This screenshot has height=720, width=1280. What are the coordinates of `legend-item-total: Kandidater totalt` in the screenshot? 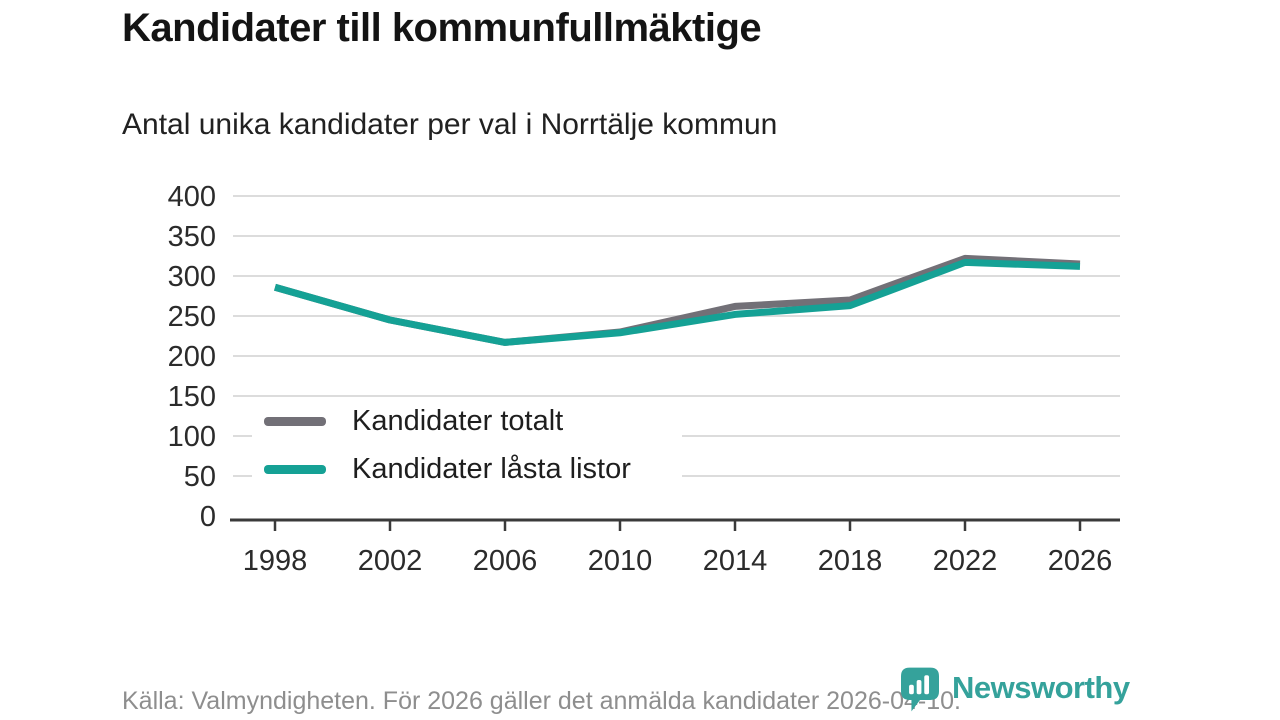 It's located at (467, 421).